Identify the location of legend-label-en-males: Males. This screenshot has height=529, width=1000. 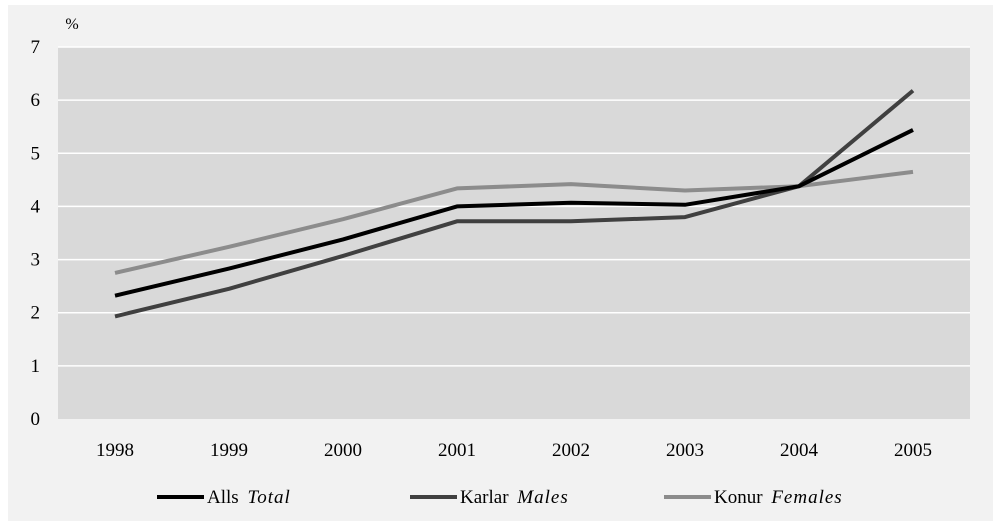
(542, 497).